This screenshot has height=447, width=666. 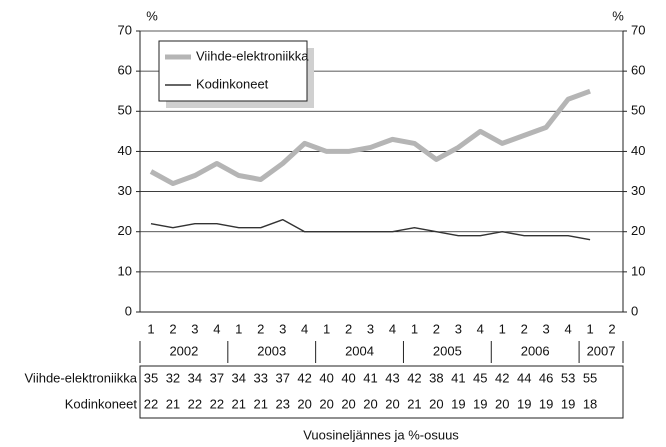 What do you see at coordinates (282, 403) in the screenshot?
I see `table-cell: 23` at bounding box center [282, 403].